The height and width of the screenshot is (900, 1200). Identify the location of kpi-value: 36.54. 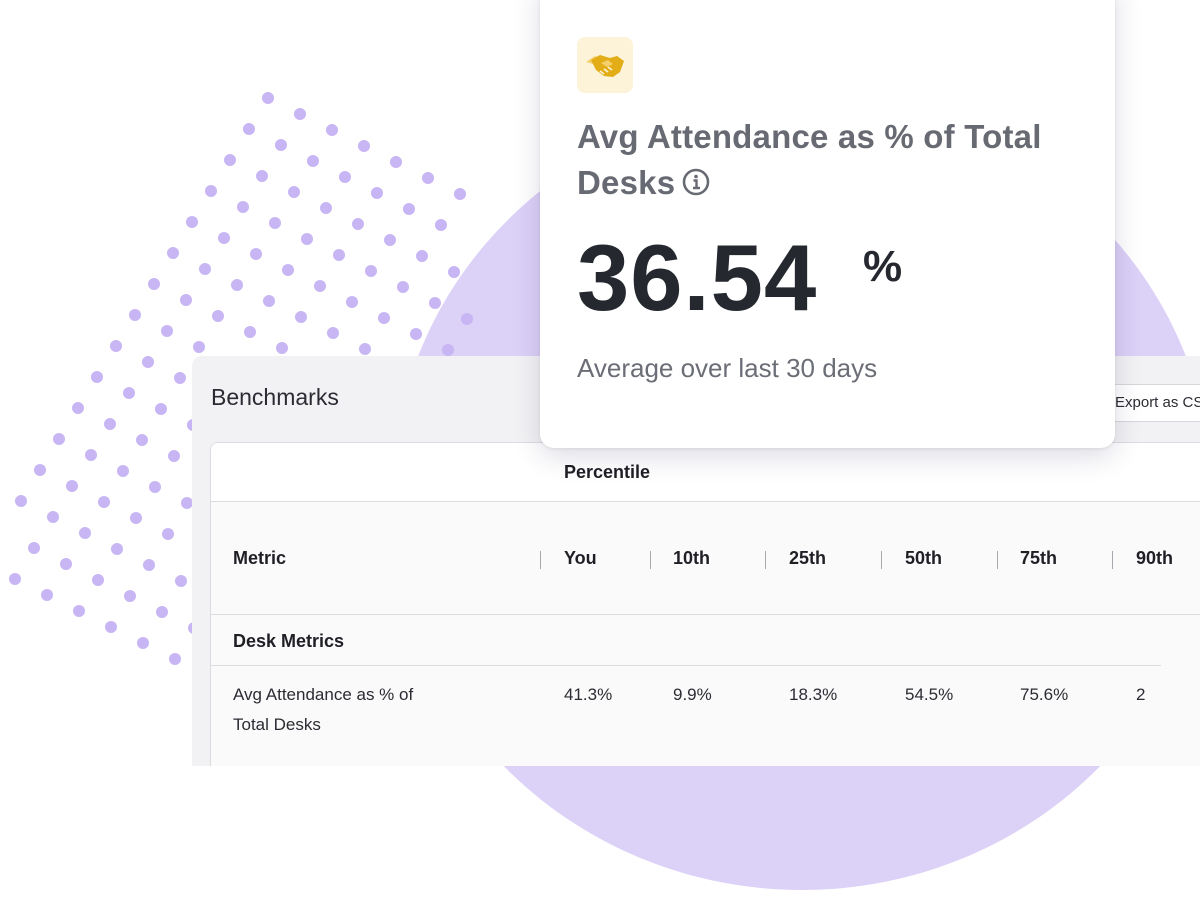
(697, 277).